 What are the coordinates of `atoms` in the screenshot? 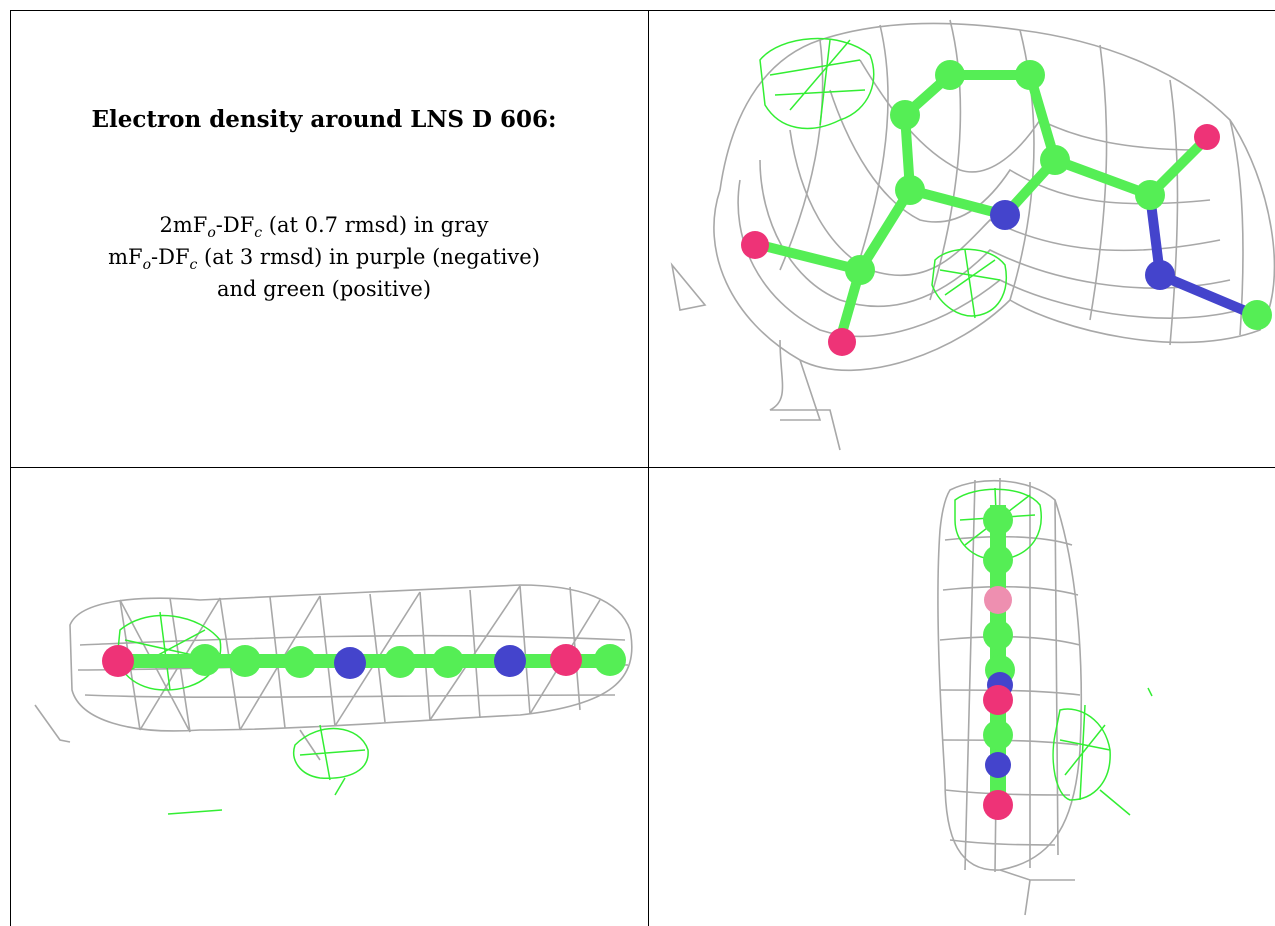 It's located at (1006, 208).